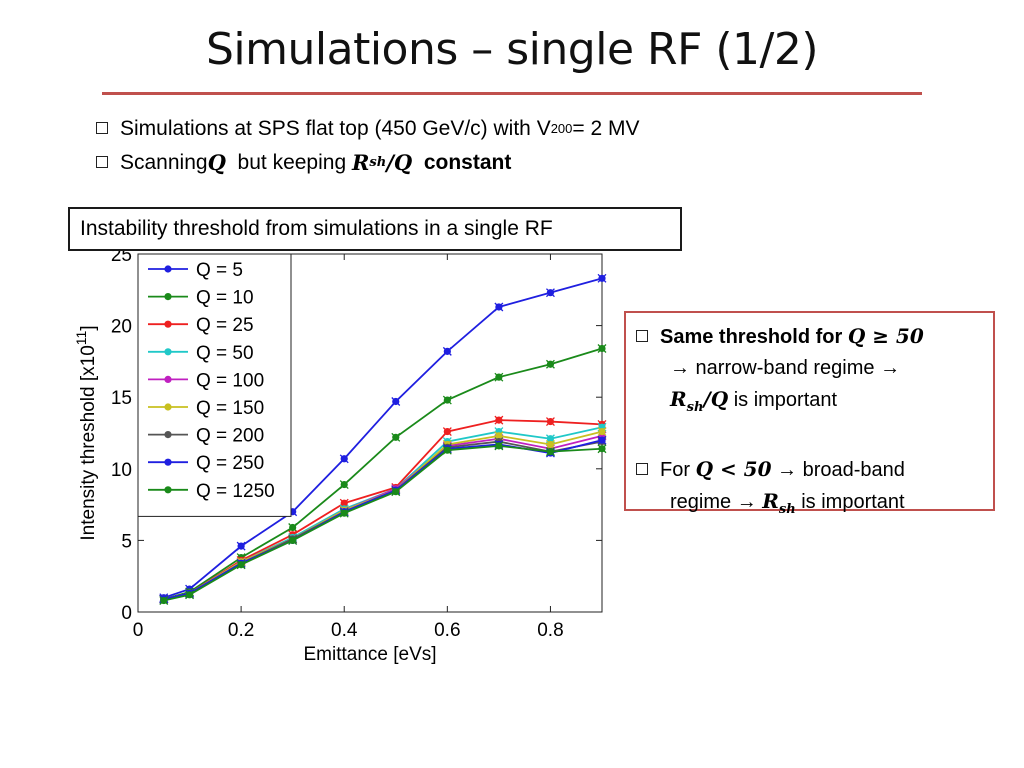 This screenshot has height=768, width=1024. Describe the element at coordinates (606, 128) in the screenshot. I see `bullet-text: = 2 MV` at that location.